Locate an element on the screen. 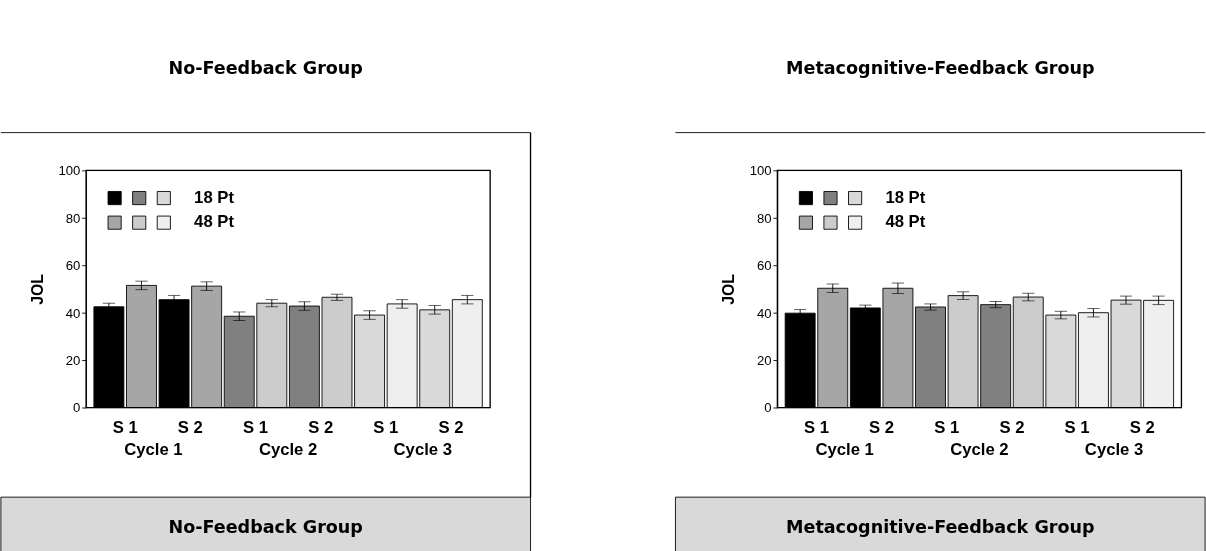  text: Metacognitive-Feedback Group is located at coordinates (940, 527).